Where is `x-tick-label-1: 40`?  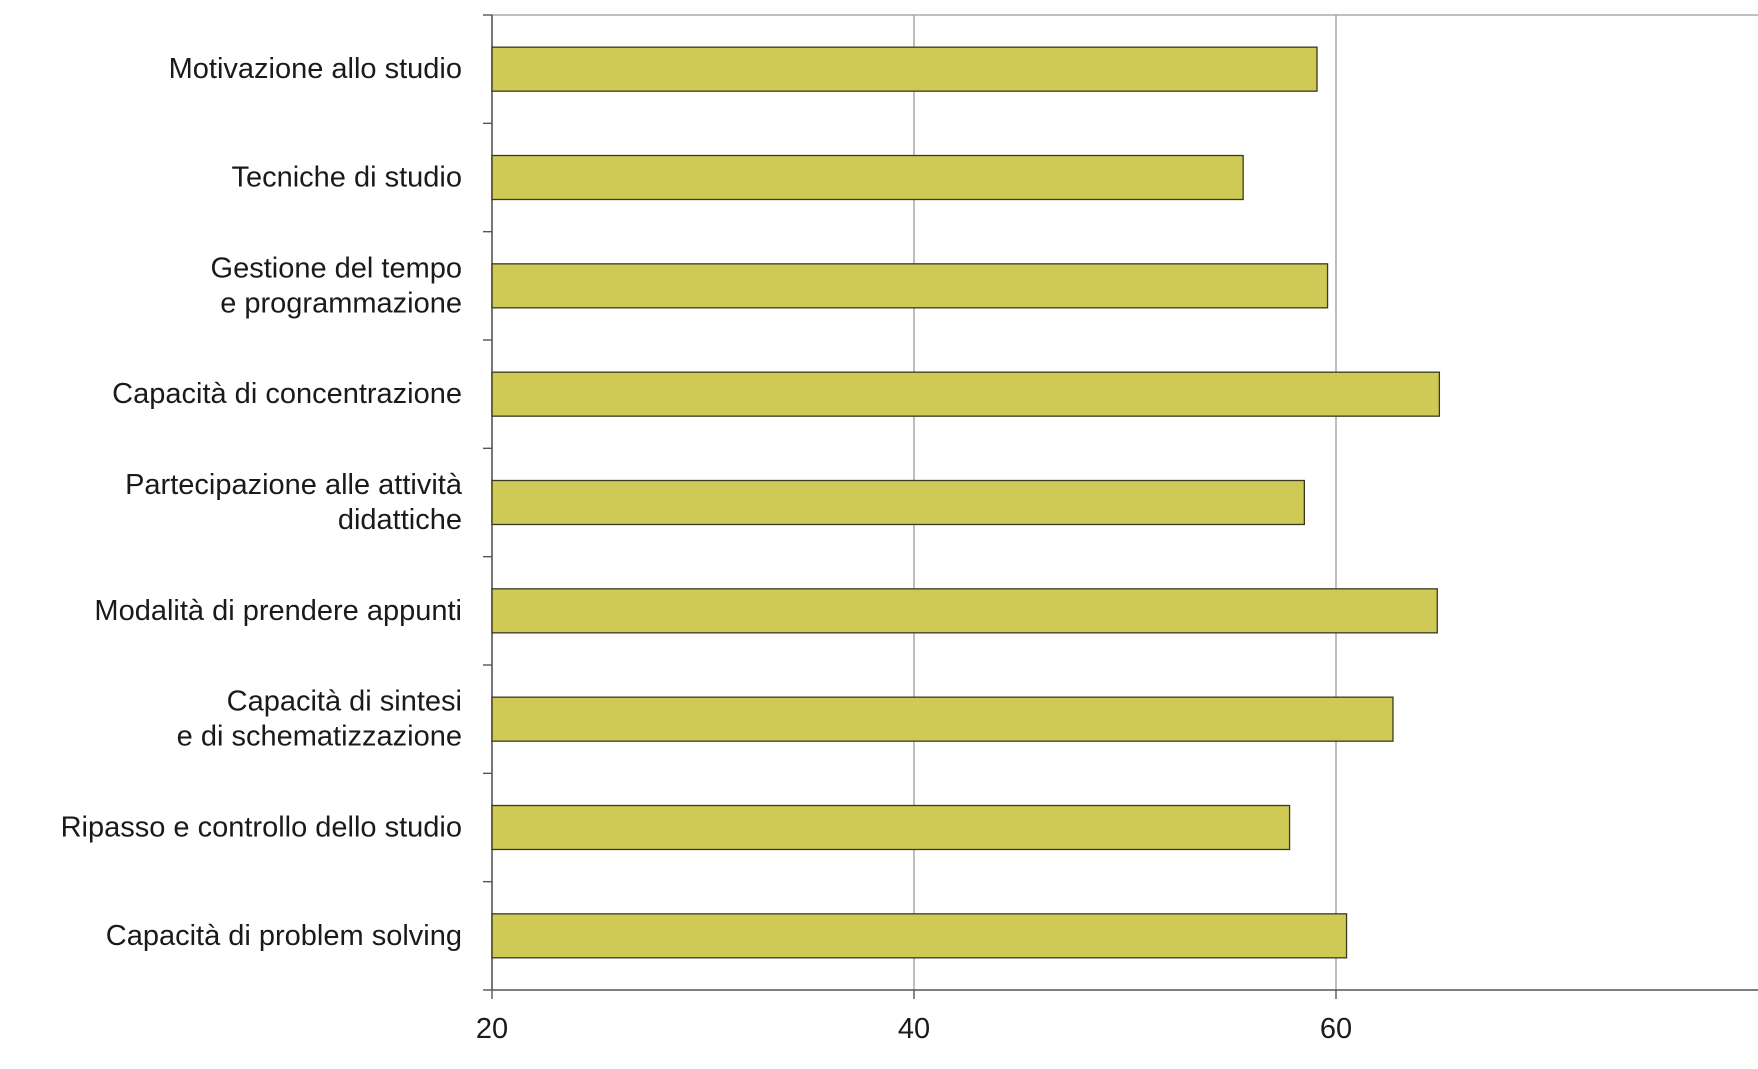
x-tick-label-1: 40 is located at coordinates (914, 1029).